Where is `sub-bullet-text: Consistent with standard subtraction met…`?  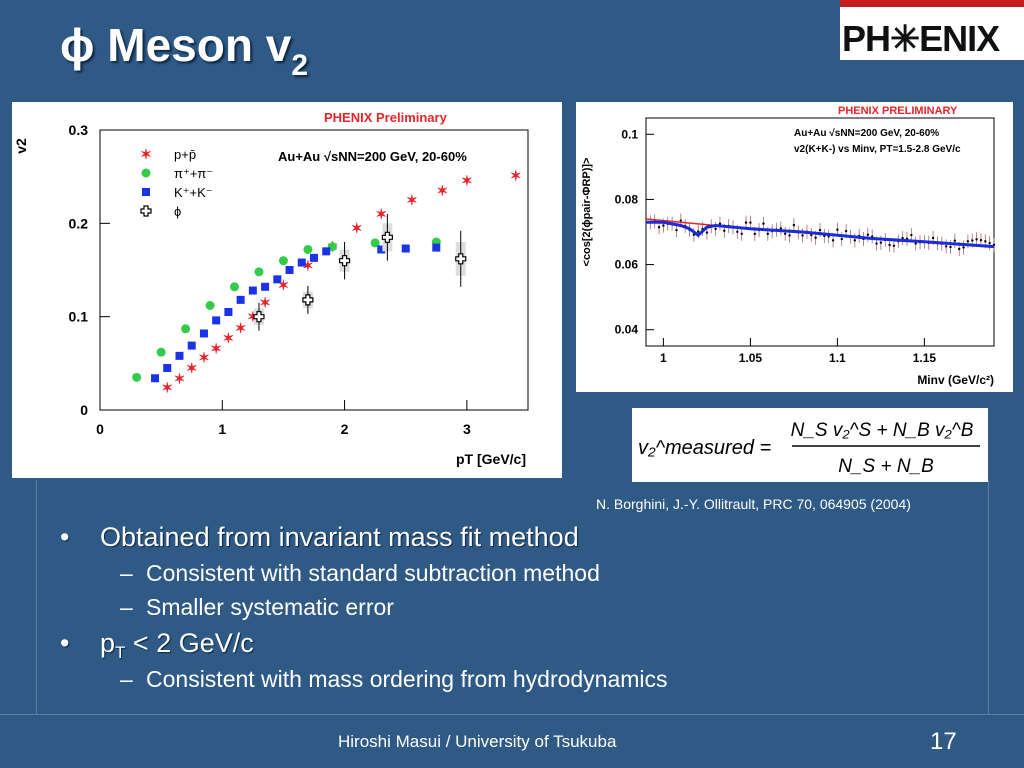 sub-bullet-text: Consistent with standard subtraction met… is located at coordinates (373, 573).